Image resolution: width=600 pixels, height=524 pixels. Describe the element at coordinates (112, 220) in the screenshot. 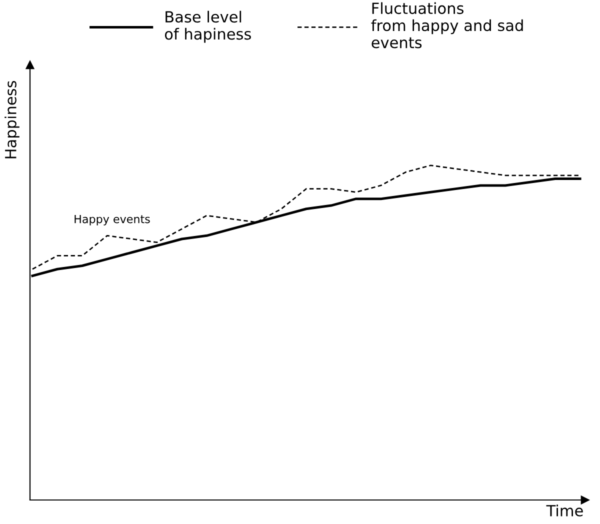

I see `annotation: Happy events` at that location.